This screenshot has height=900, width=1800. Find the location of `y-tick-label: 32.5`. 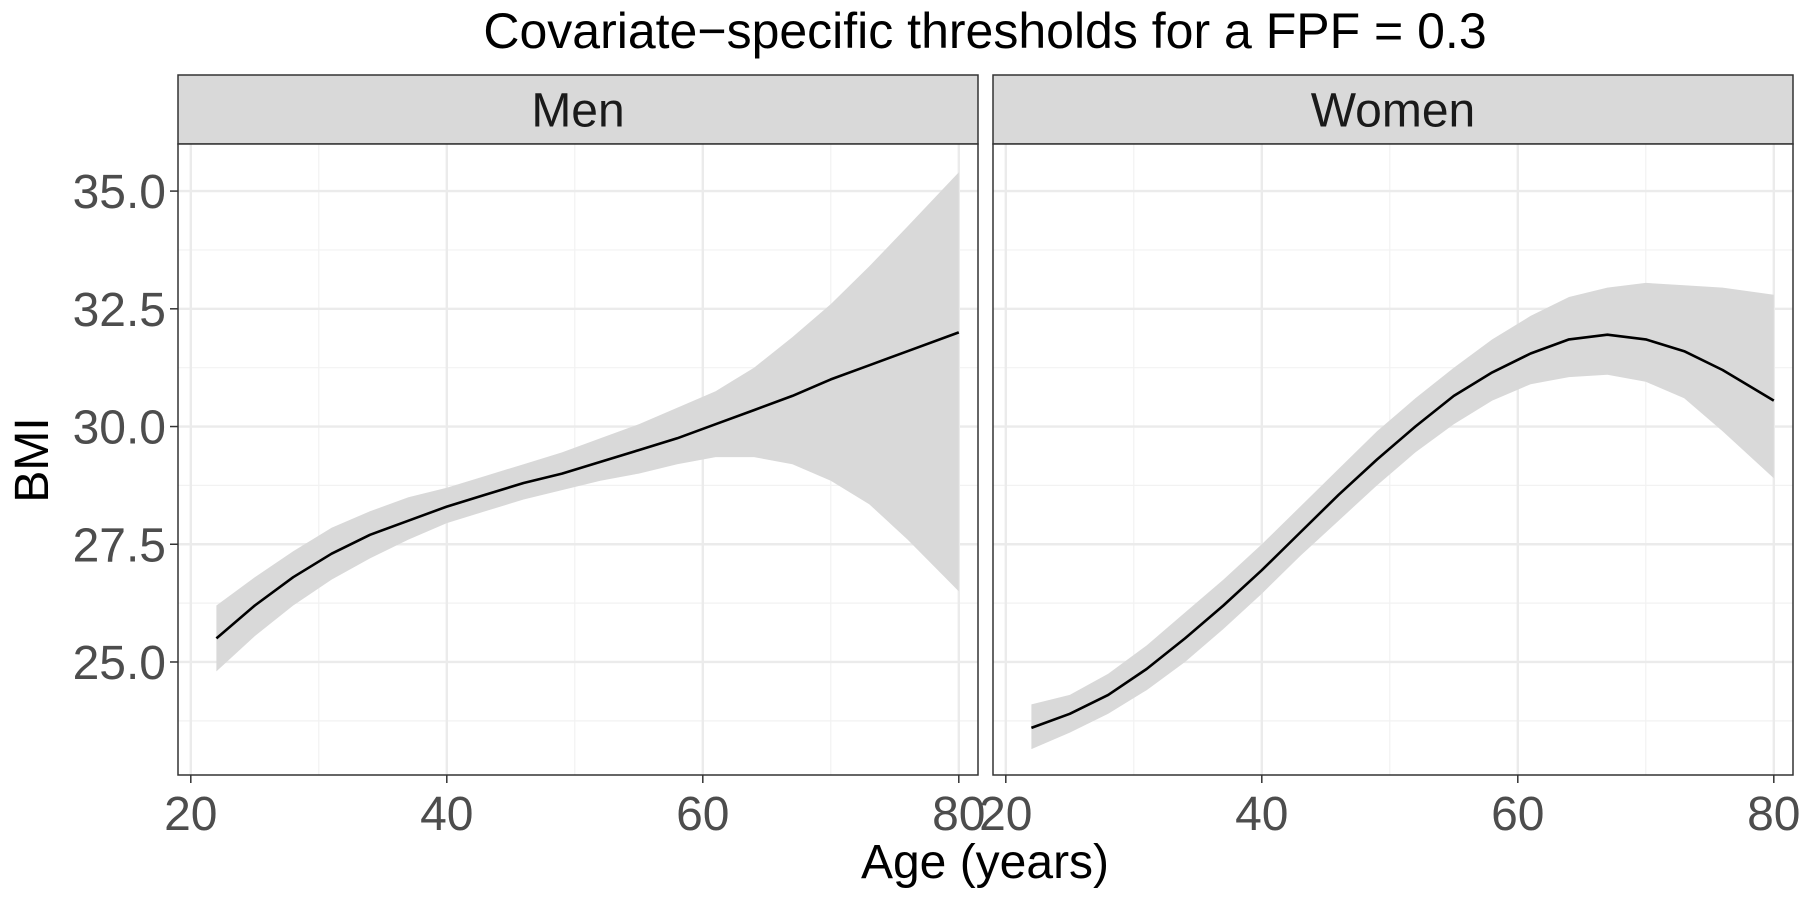

y-tick-label: 32.5 is located at coordinates (119, 310).